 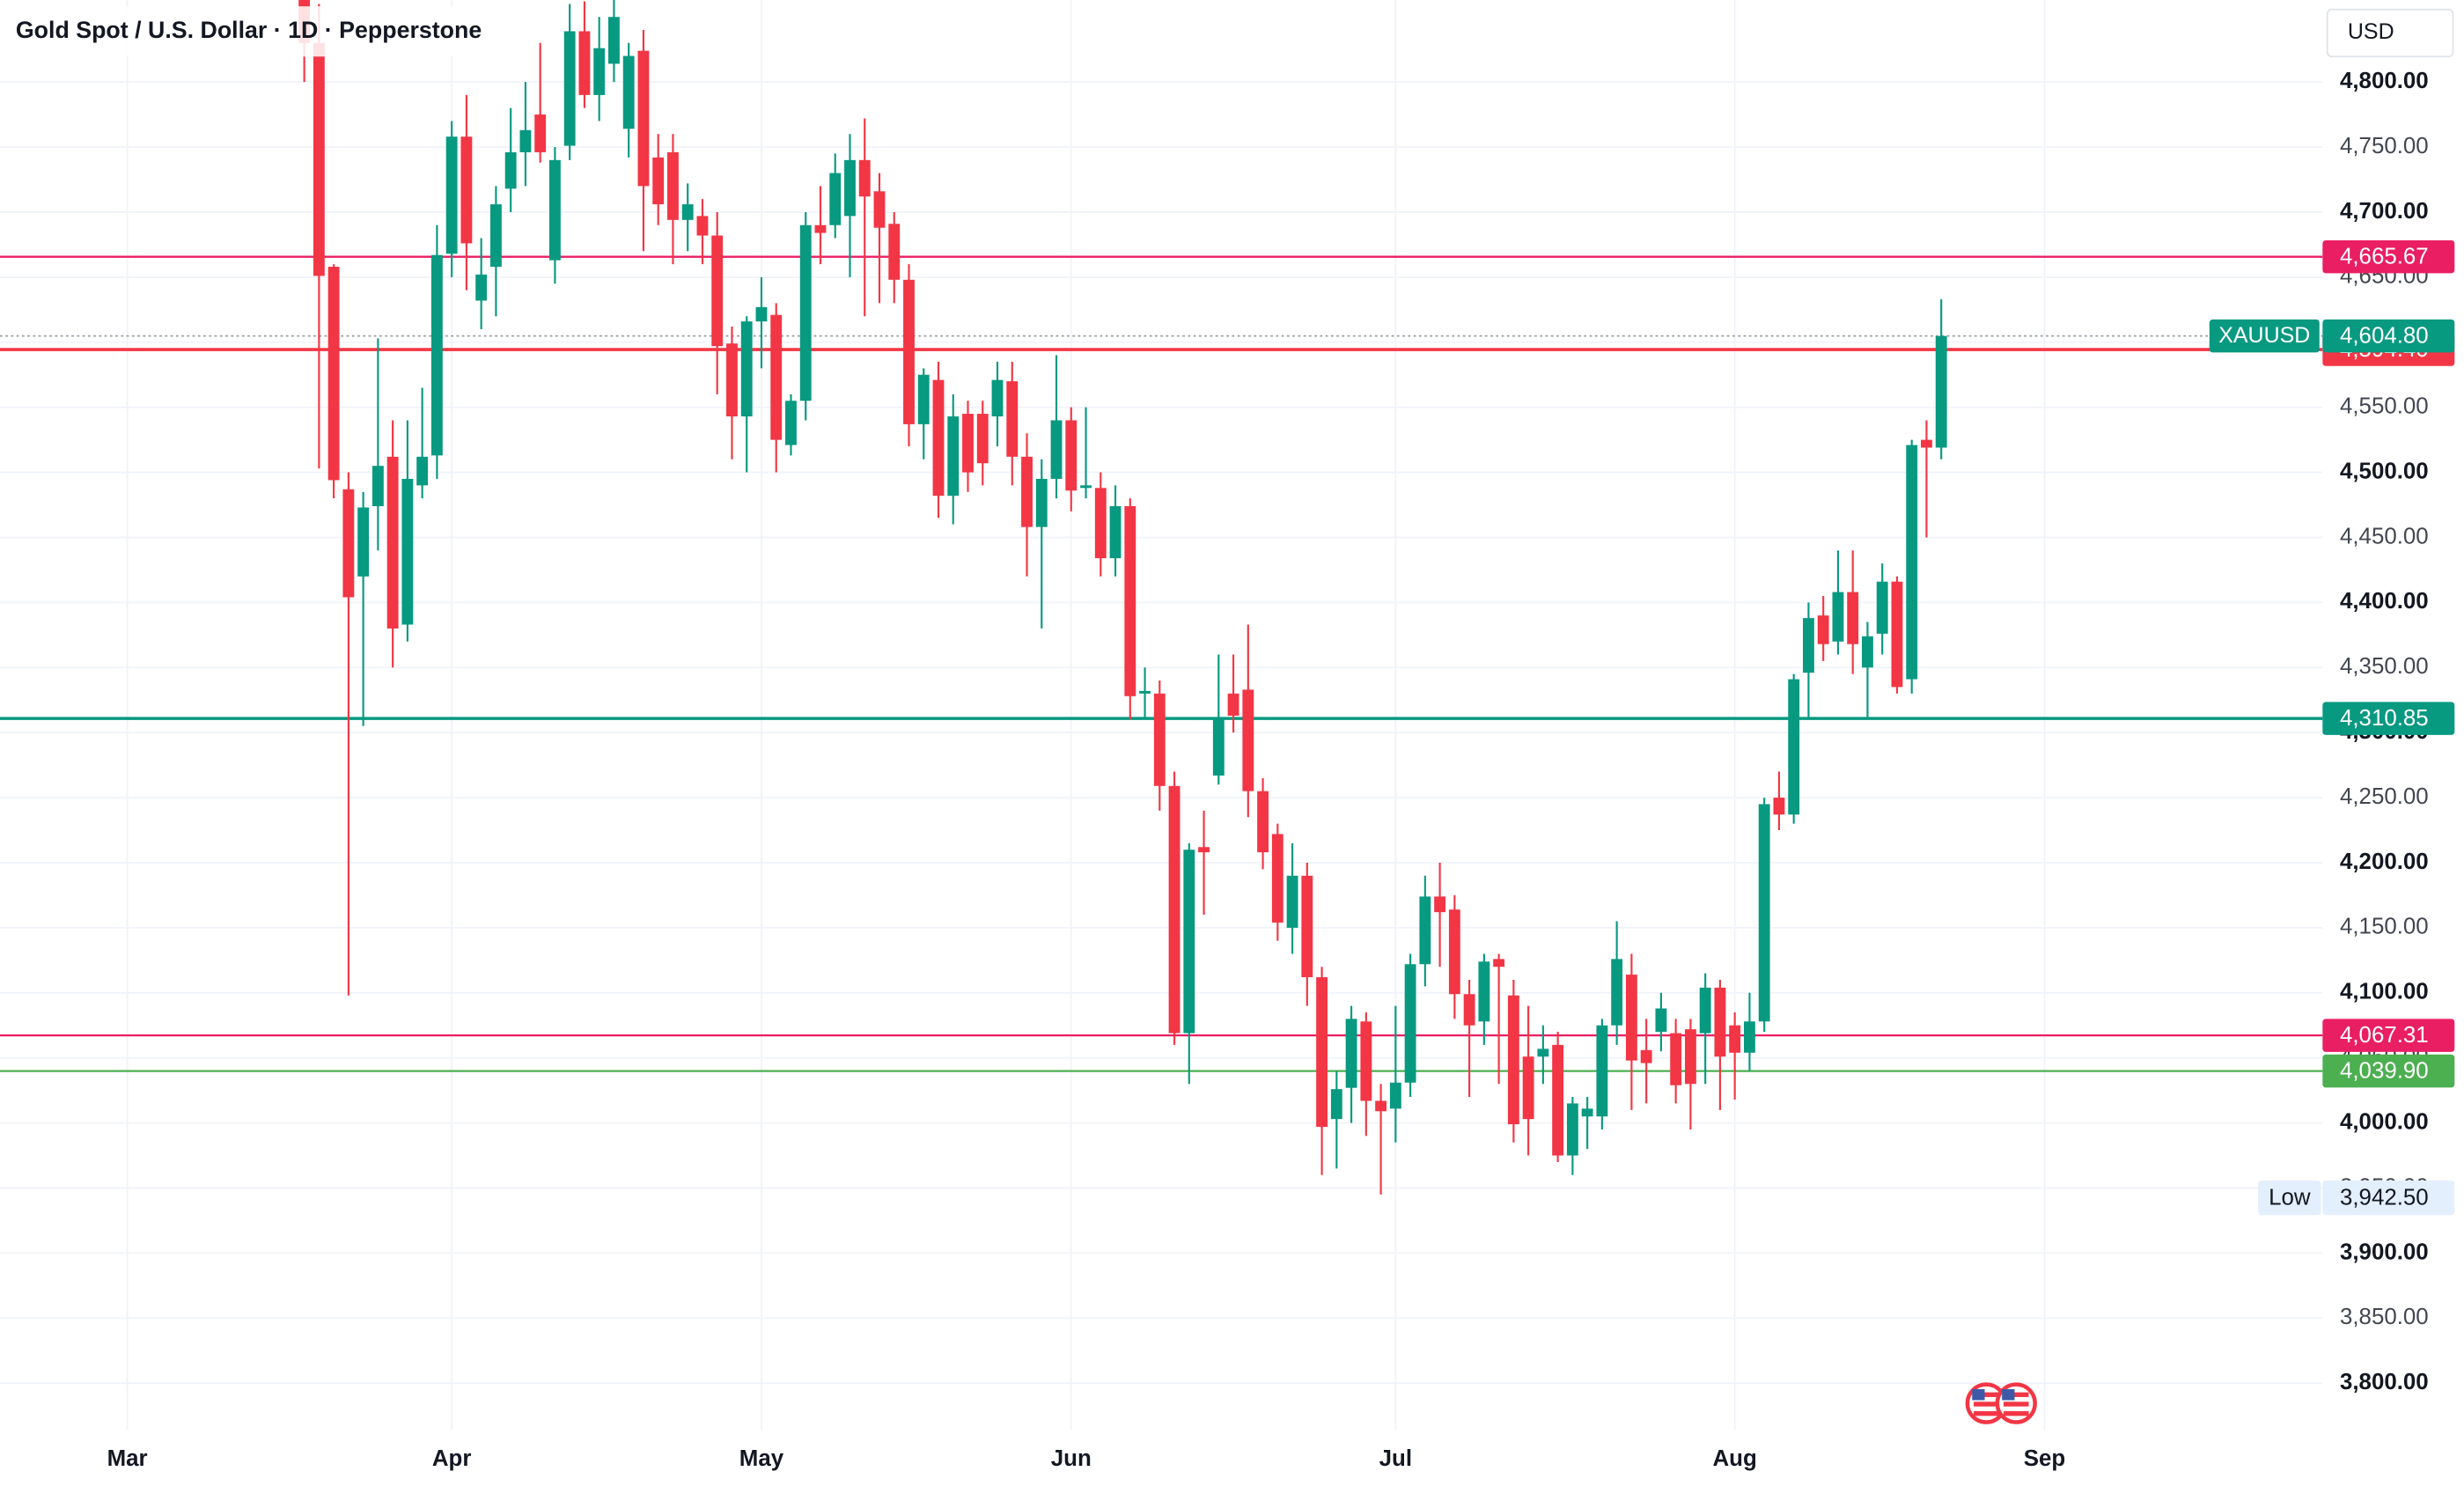 I want to click on x-tick-label: Aug, so click(x=1735, y=1458).